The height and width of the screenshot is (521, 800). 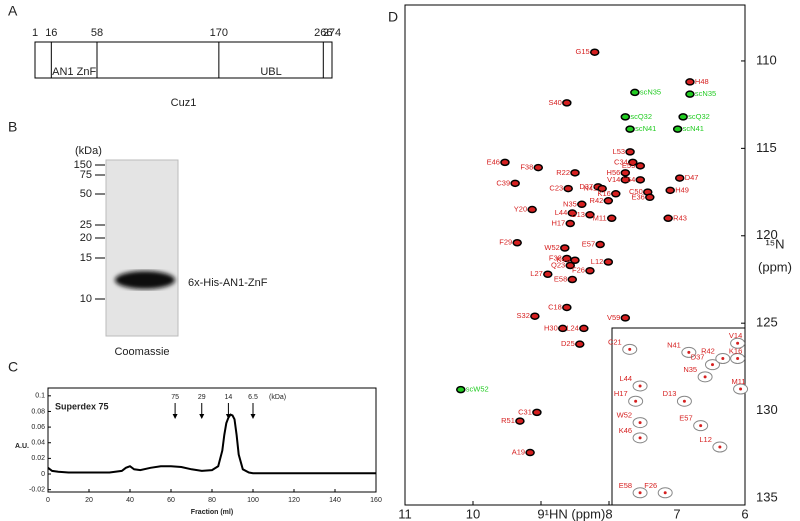 What do you see at coordinates (690, 369) in the screenshot?
I see `inset-peak-label: N35` at bounding box center [690, 369].